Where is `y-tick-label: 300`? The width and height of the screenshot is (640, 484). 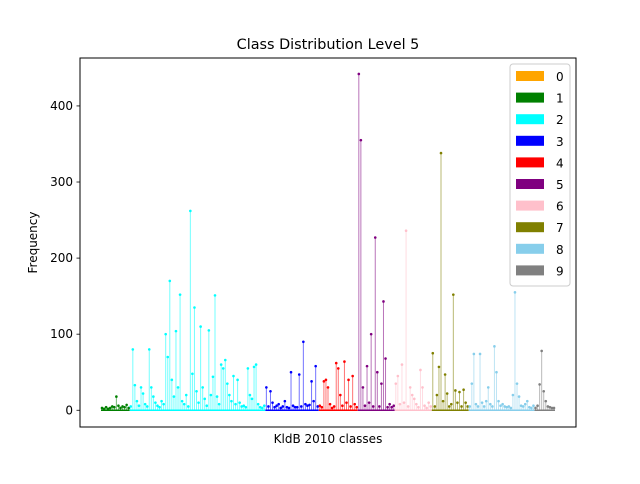
y-tick-label: 300 is located at coordinates (61, 182).